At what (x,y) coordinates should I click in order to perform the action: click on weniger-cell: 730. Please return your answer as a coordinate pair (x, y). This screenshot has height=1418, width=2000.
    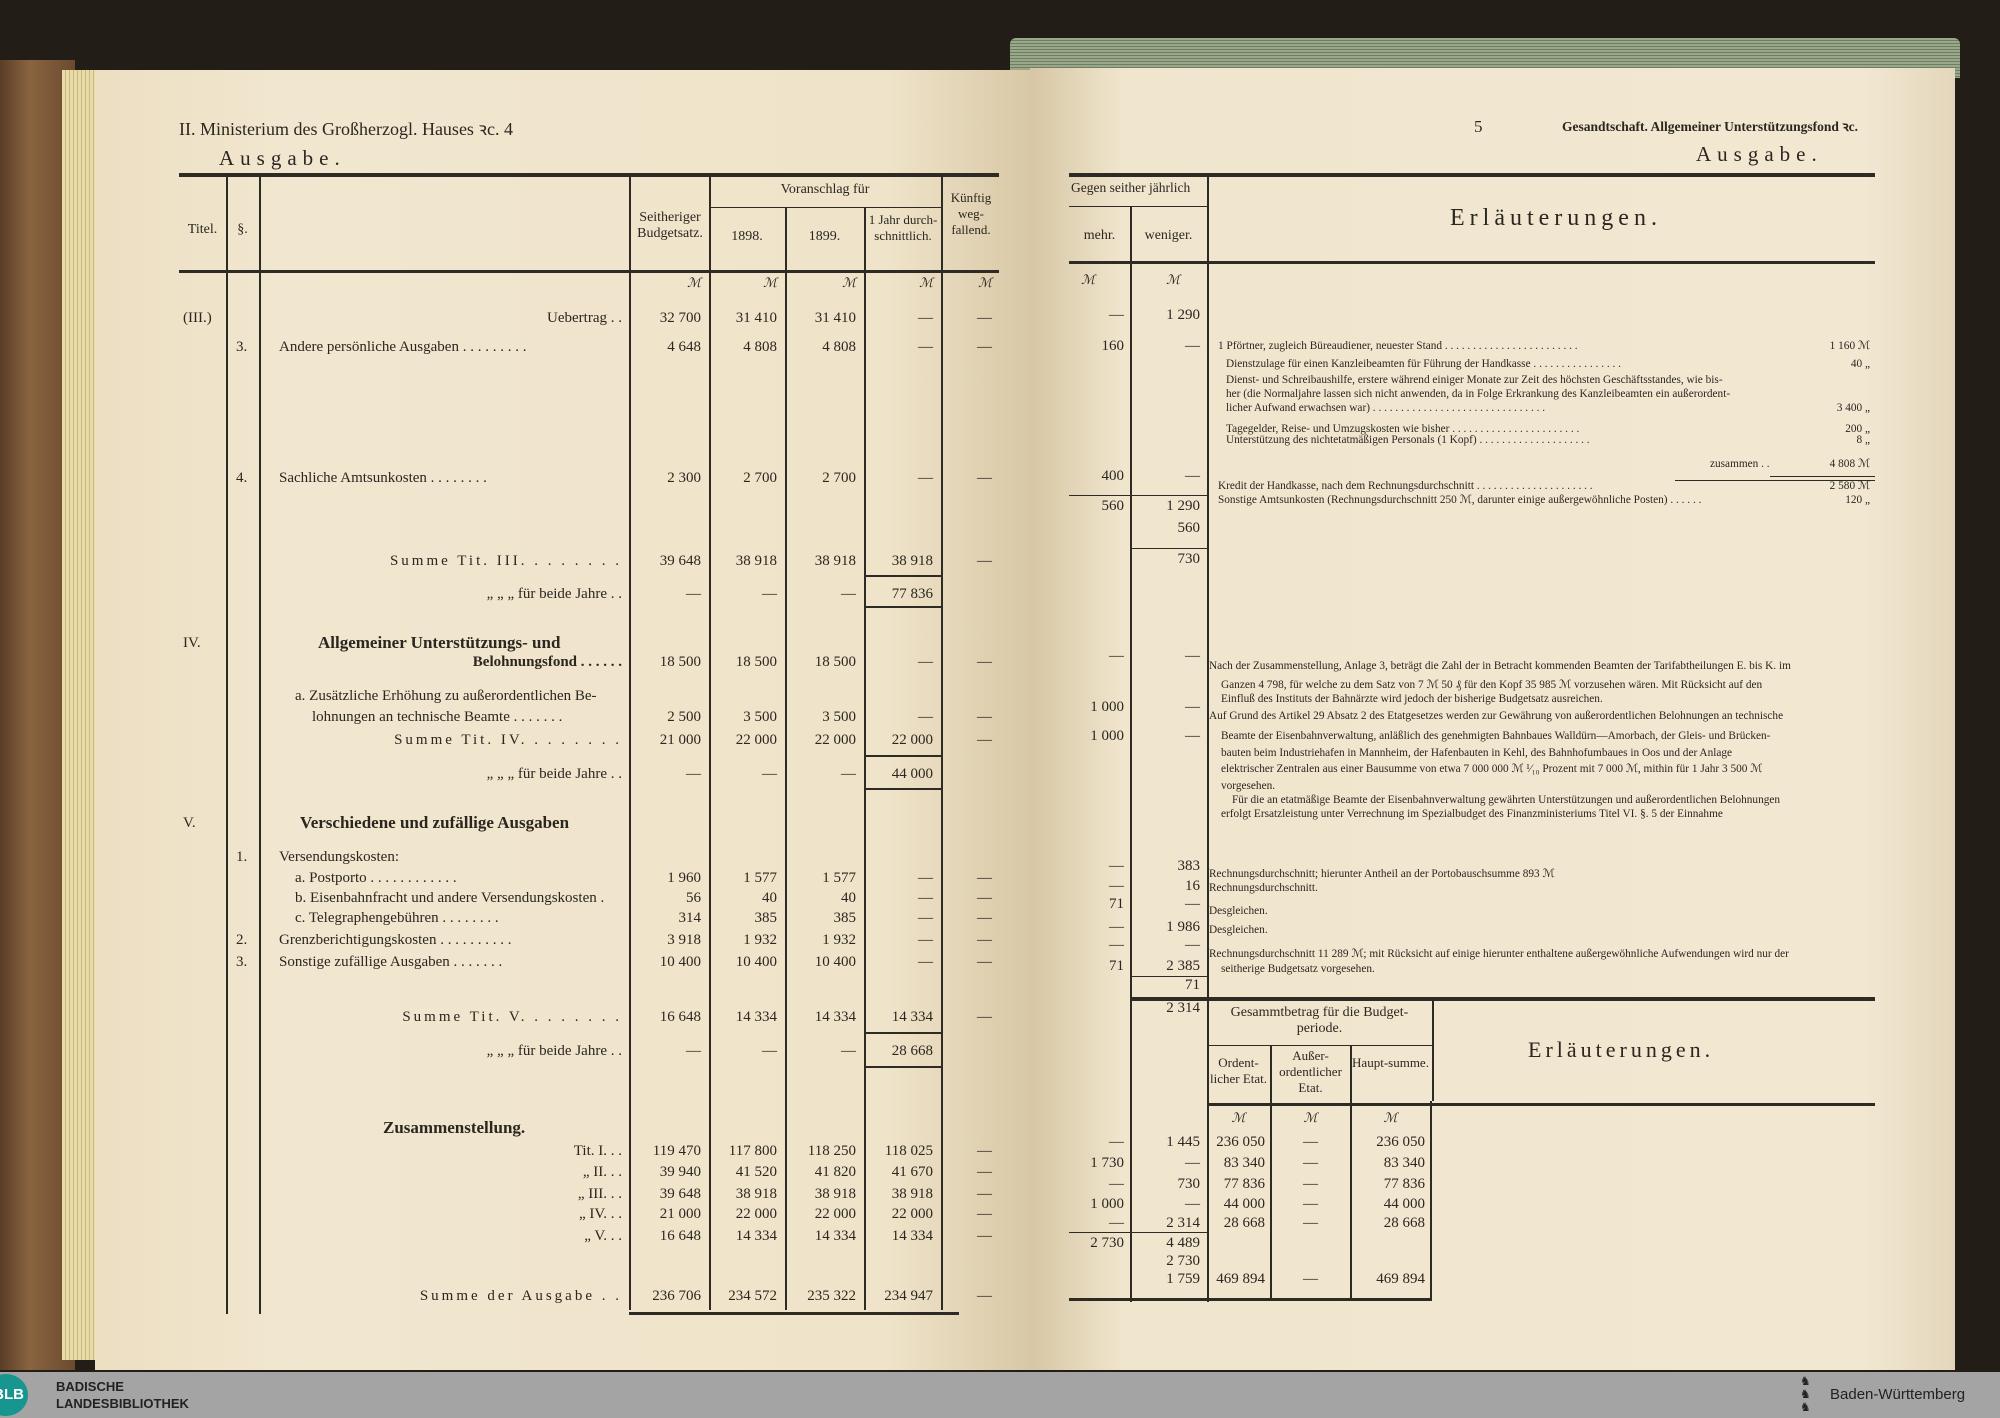
    Looking at the image, I should click on (1189, 1184).